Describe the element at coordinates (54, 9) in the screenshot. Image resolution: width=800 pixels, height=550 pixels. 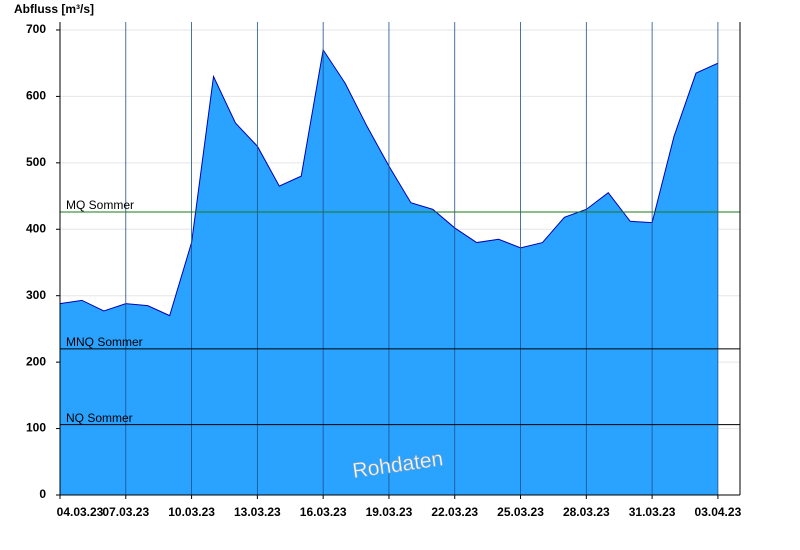
I see `y-axis-label: Abfluss [m³/s]` at that location.